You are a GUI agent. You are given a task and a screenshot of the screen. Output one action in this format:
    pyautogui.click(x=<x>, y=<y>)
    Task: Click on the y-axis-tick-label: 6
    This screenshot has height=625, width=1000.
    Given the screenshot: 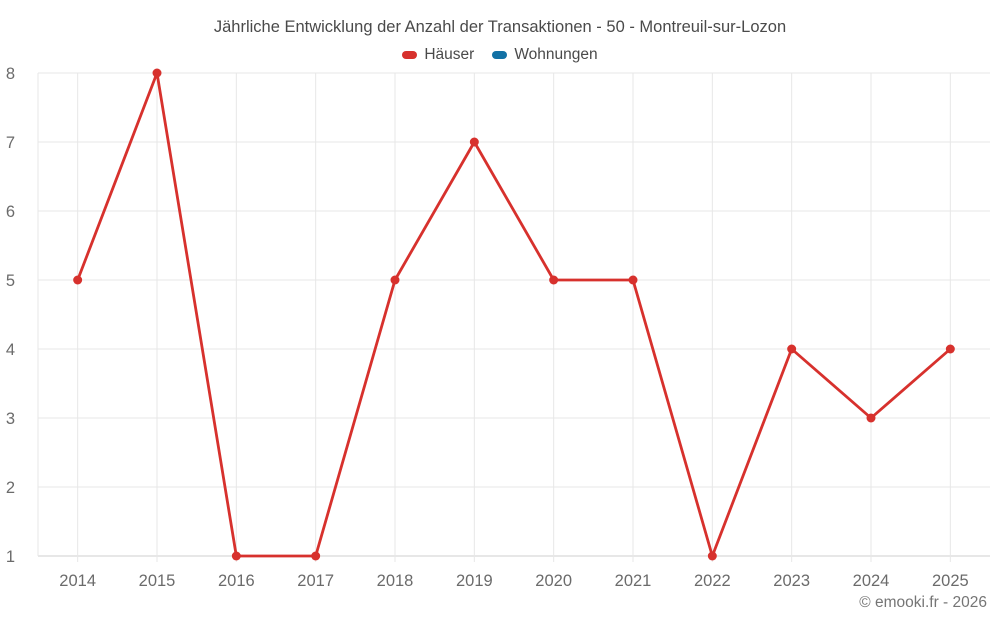 What is the action you would take?
    pyautogui.click(x=10, y=212)
    